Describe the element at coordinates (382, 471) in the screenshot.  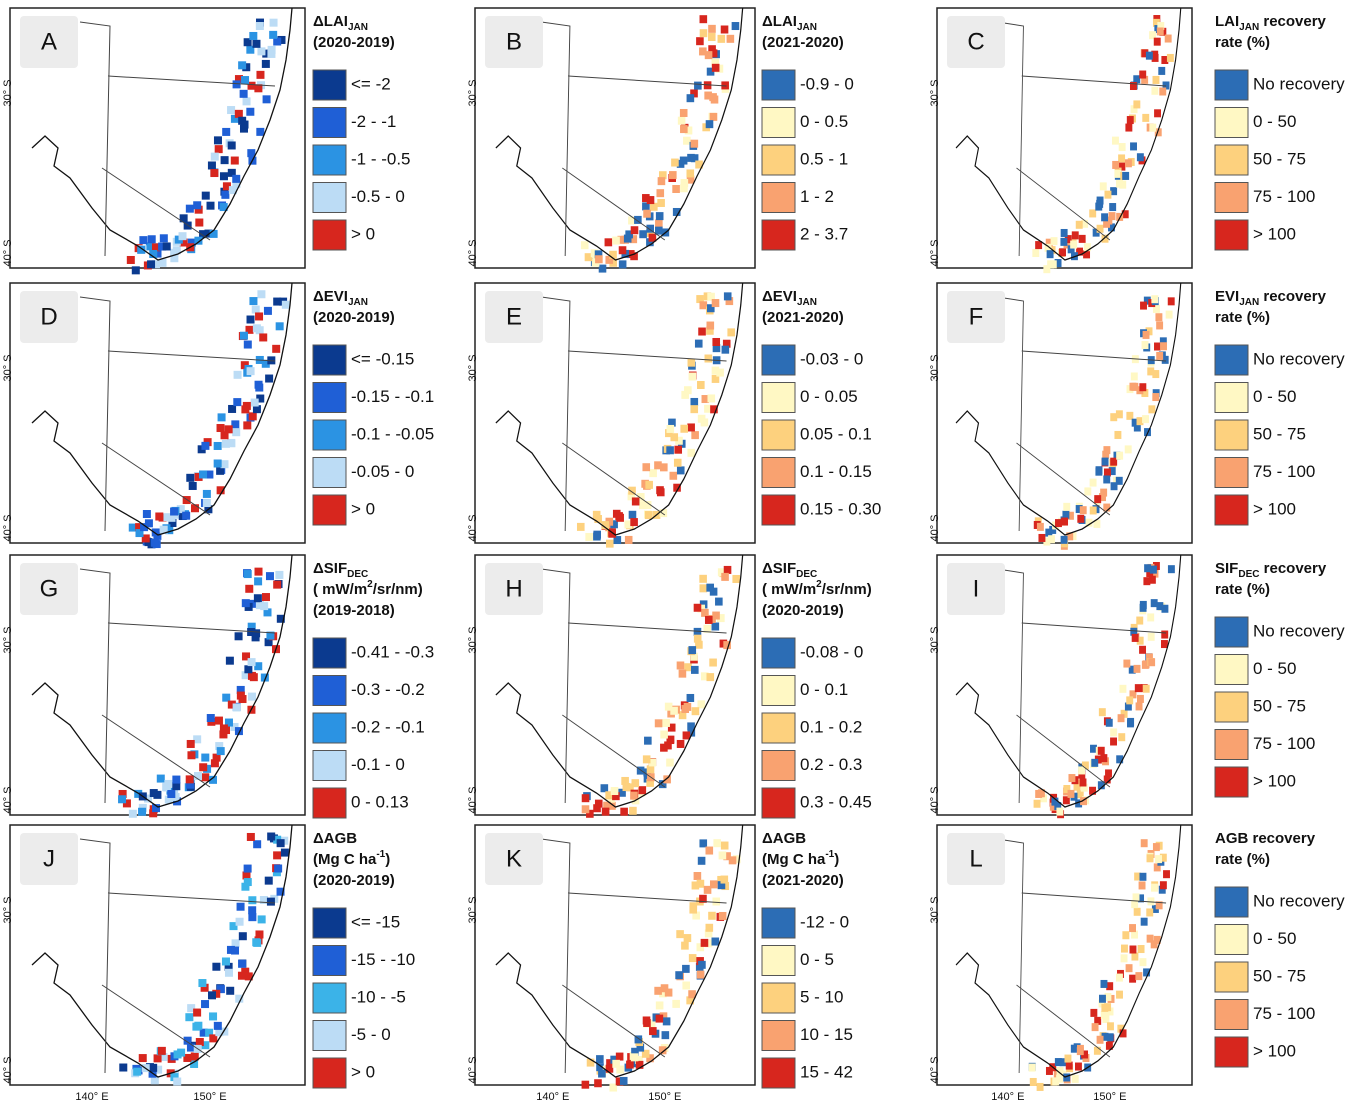
I see `legend-label: -0.05 - 0` at that location.